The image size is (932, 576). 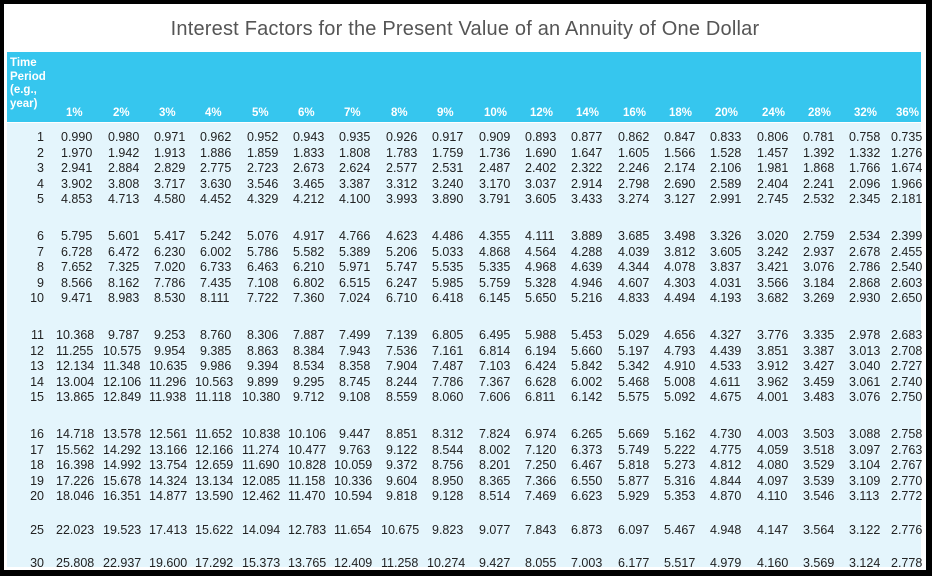 What do you see at coordinates (773, 183) in the screenshot?
I see `factor-cell: 2.404` at bounding box center [773, 183].